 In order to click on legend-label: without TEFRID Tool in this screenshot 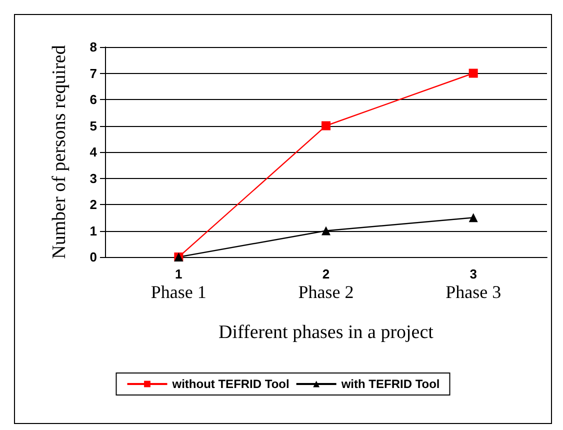, I will do `click(230, 384)`.